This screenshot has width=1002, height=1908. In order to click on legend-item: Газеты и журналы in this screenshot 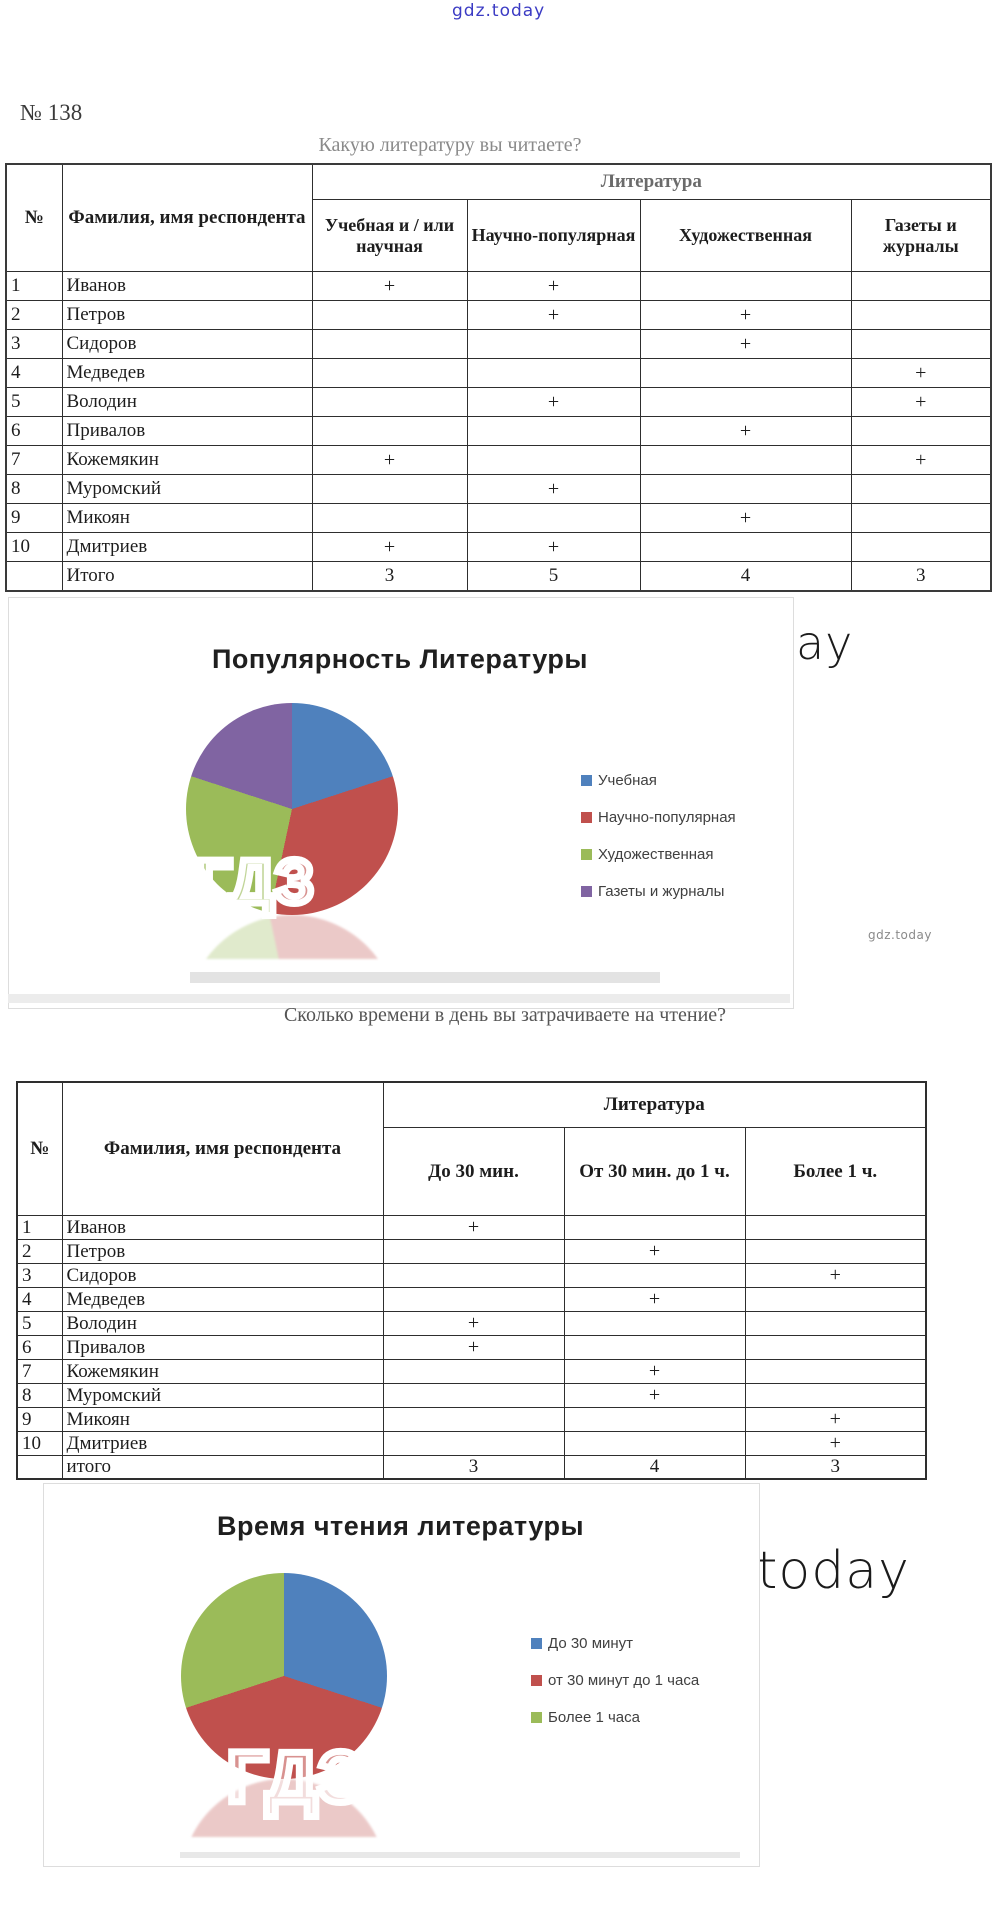, I will do `click(652, 891)`.